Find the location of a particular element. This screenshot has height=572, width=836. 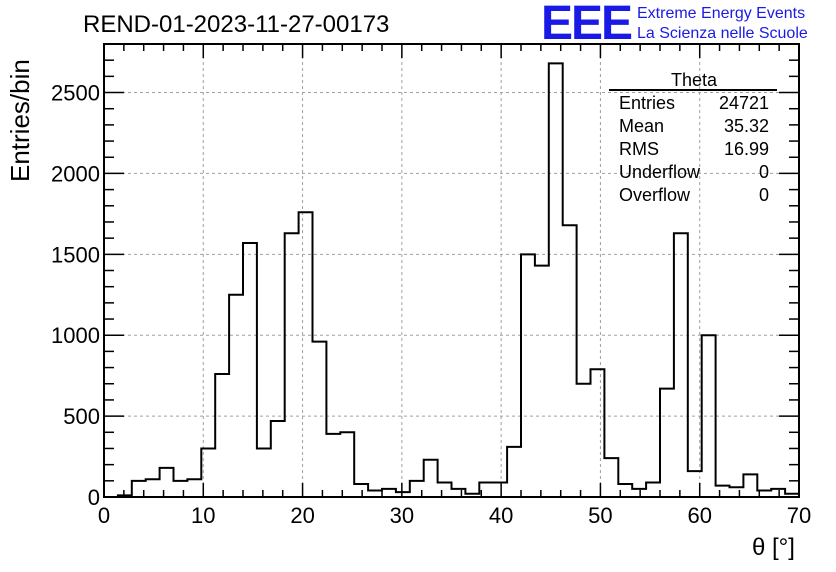

stats-value: 35.32 is located at coordinates (746, 126).